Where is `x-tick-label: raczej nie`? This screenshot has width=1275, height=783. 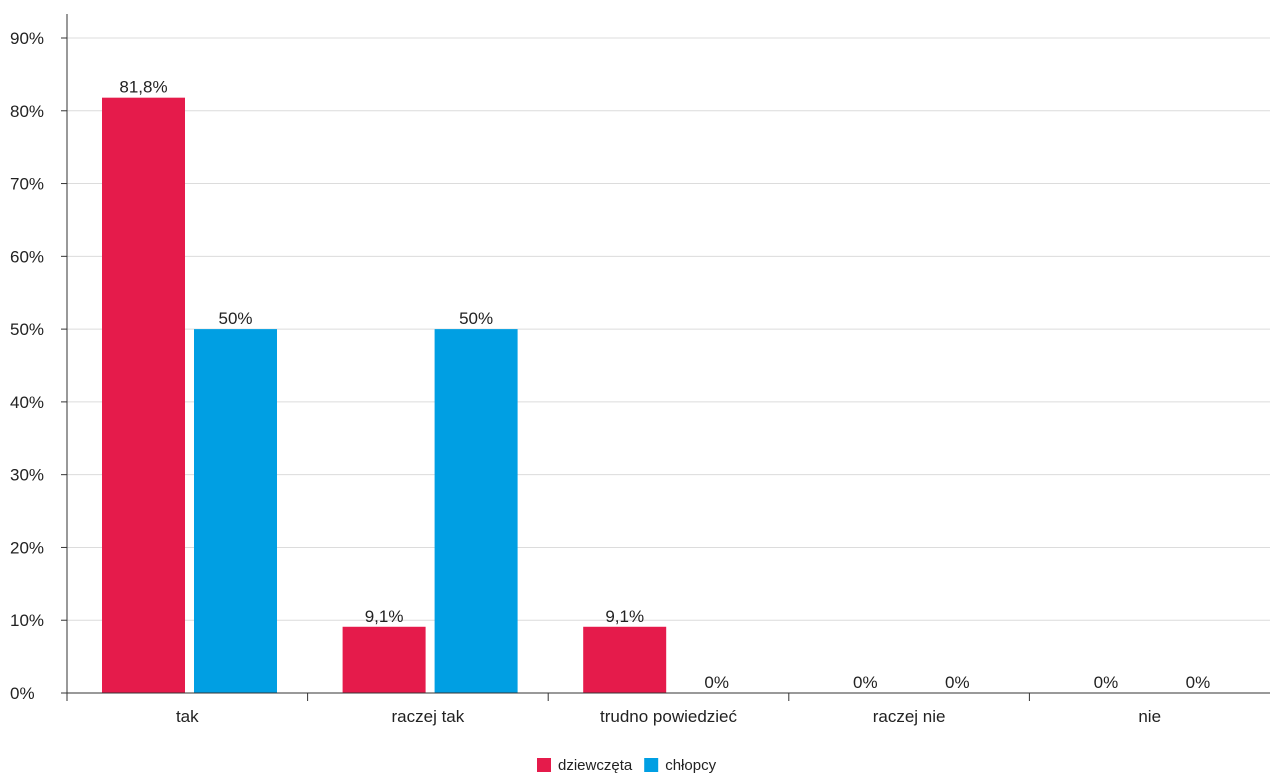 x-tick-label: raczej nie is located at coordinates (909, 716).